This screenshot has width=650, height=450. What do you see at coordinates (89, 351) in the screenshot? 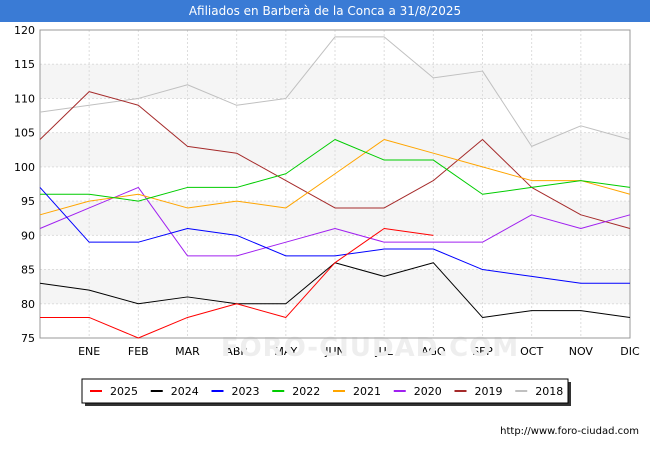
I see `x-tick-label: ENE` at bounding box center [89, 351].